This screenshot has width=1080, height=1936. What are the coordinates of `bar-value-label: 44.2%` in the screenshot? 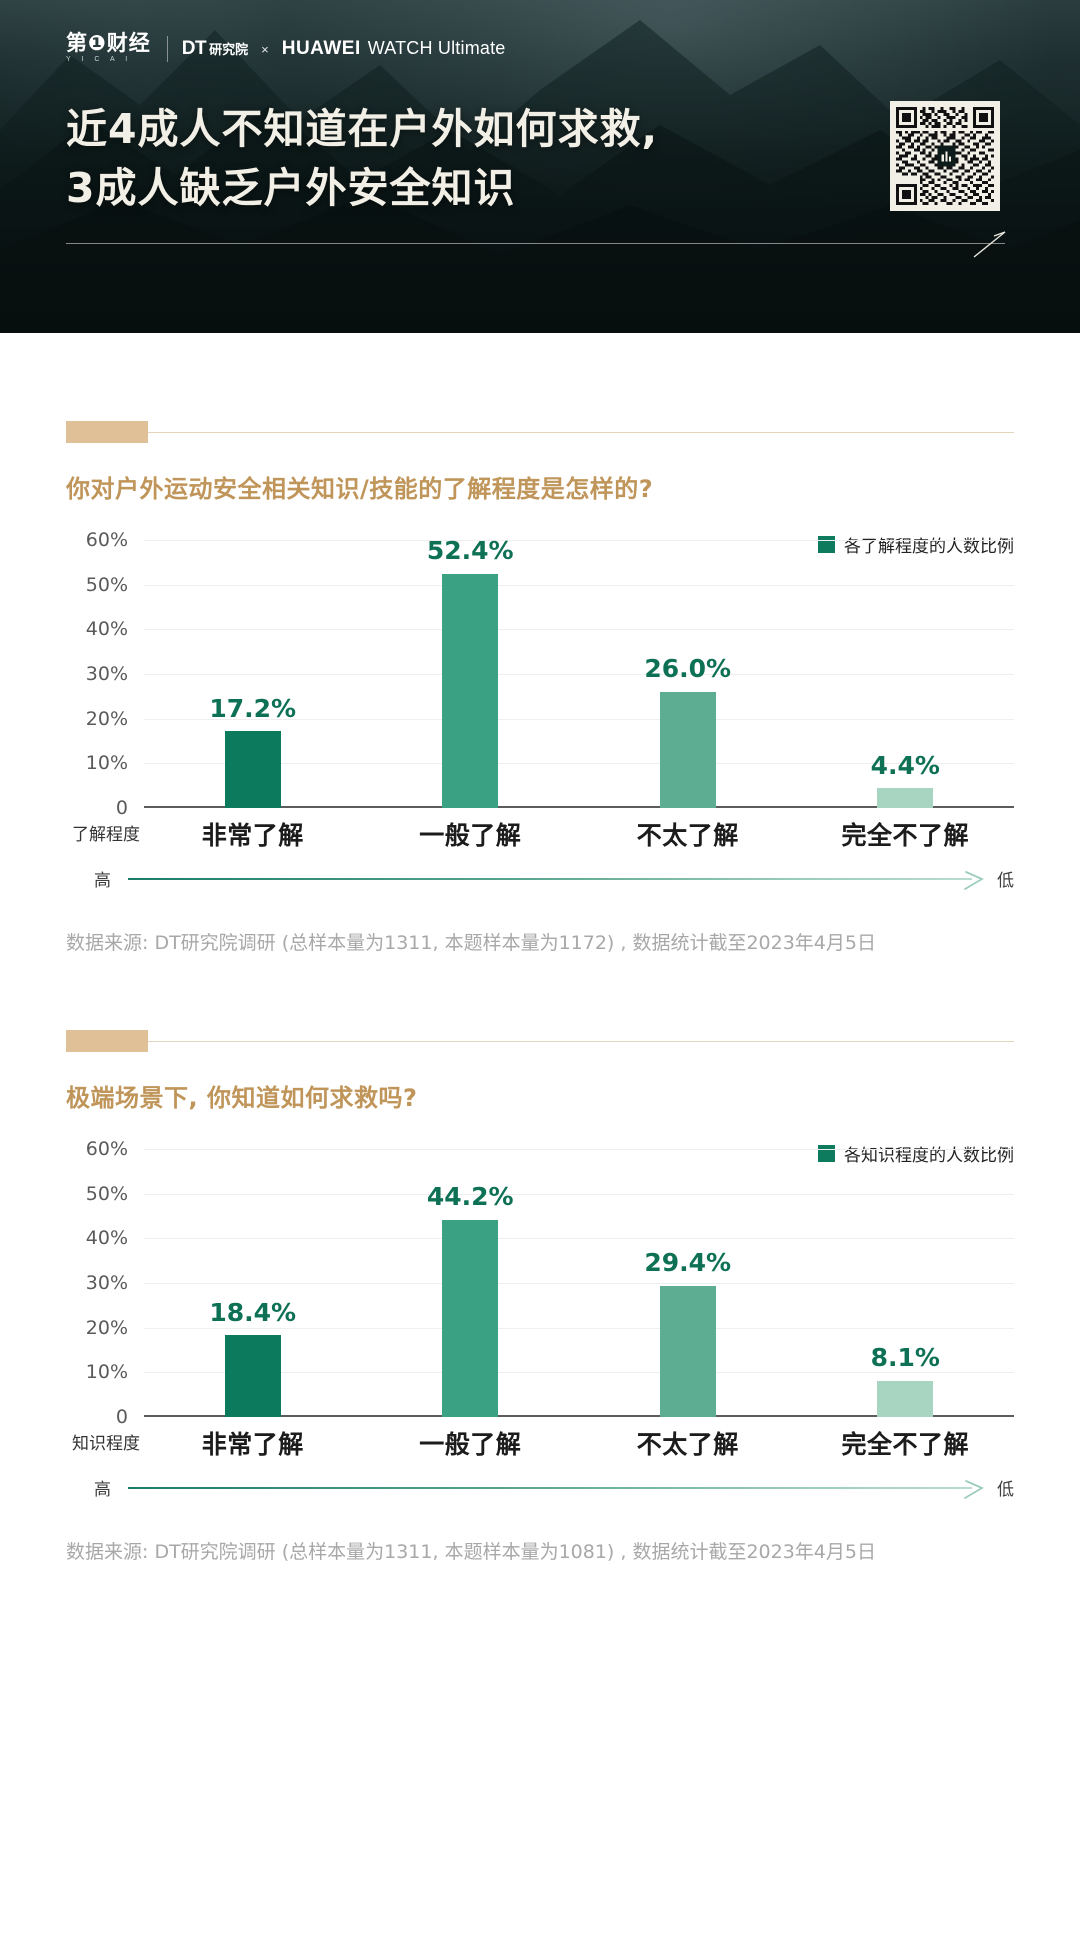 It's located at (470, 1196).